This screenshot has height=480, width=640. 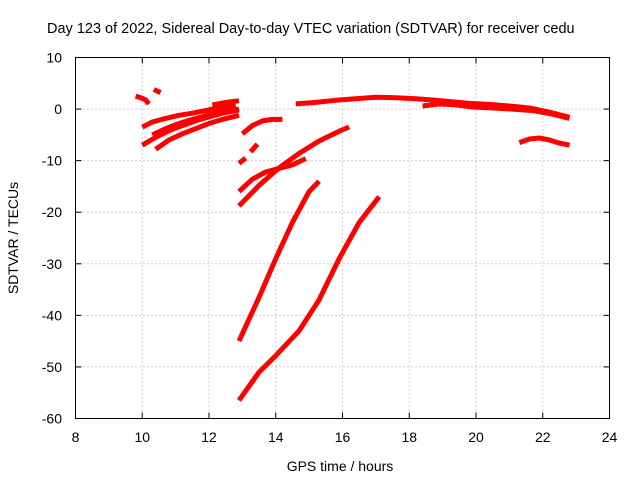 I want to click on series-seg-early-dot, so click(x=157, y=91).